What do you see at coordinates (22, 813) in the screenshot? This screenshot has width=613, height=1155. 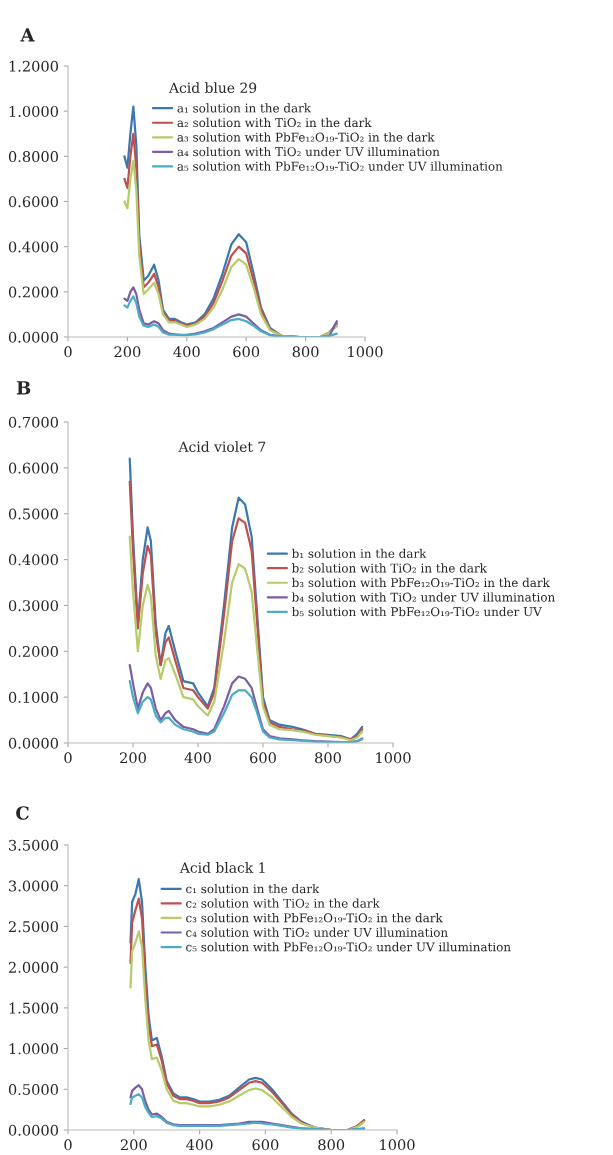 I see `chart-title: C` at bounding box center [22, 813].